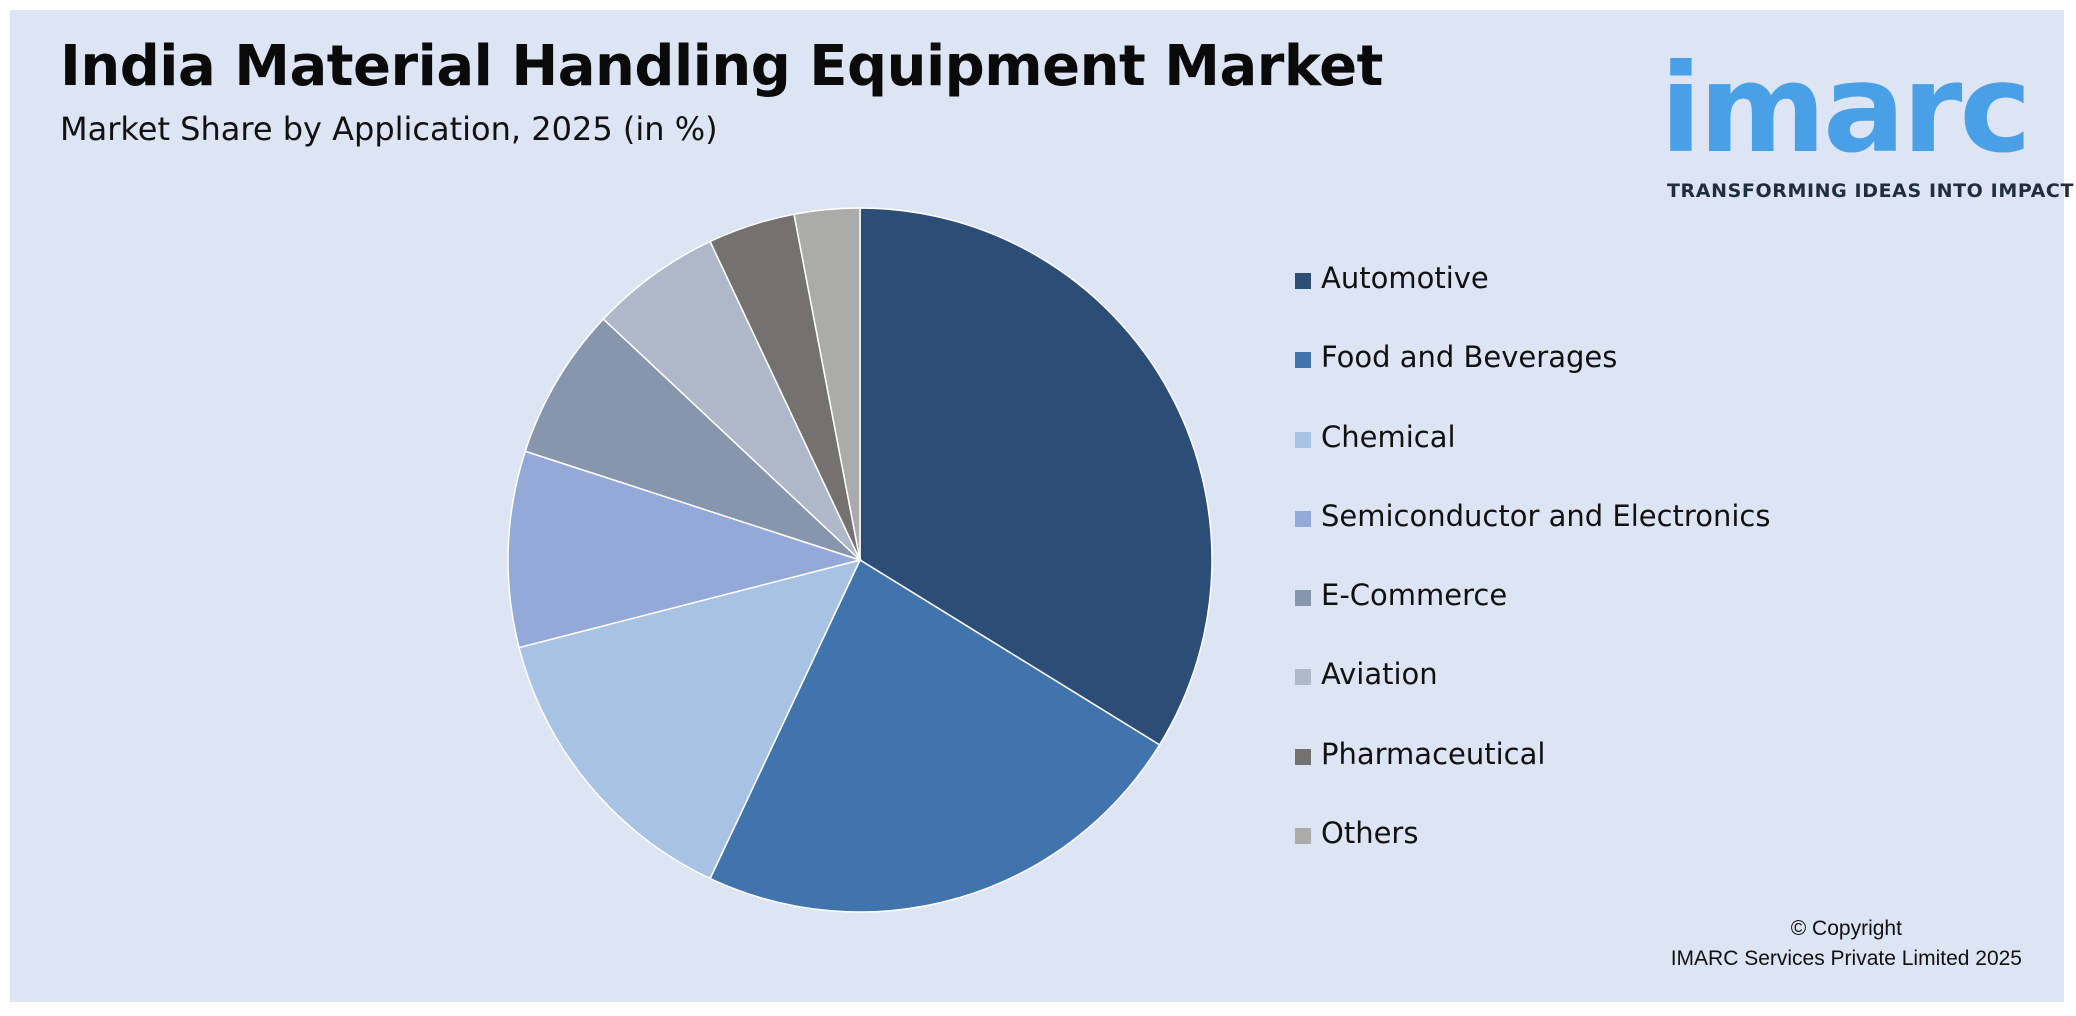  Describe the element at coordinates (1532, 376) in the screenshot. I see `legend-item-food-and-beverages: Food and Beverages` at that location.